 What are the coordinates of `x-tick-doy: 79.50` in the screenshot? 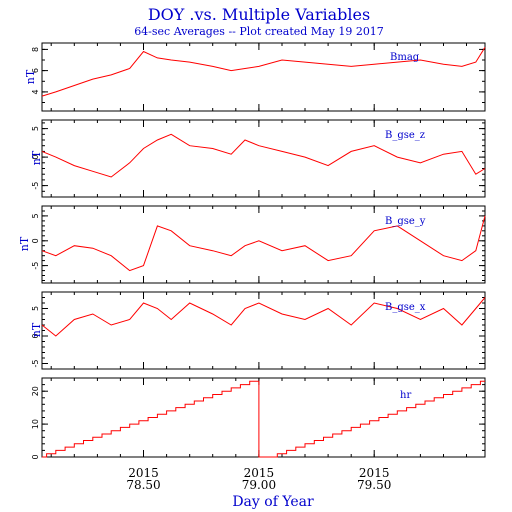 It's located at (374, 485).